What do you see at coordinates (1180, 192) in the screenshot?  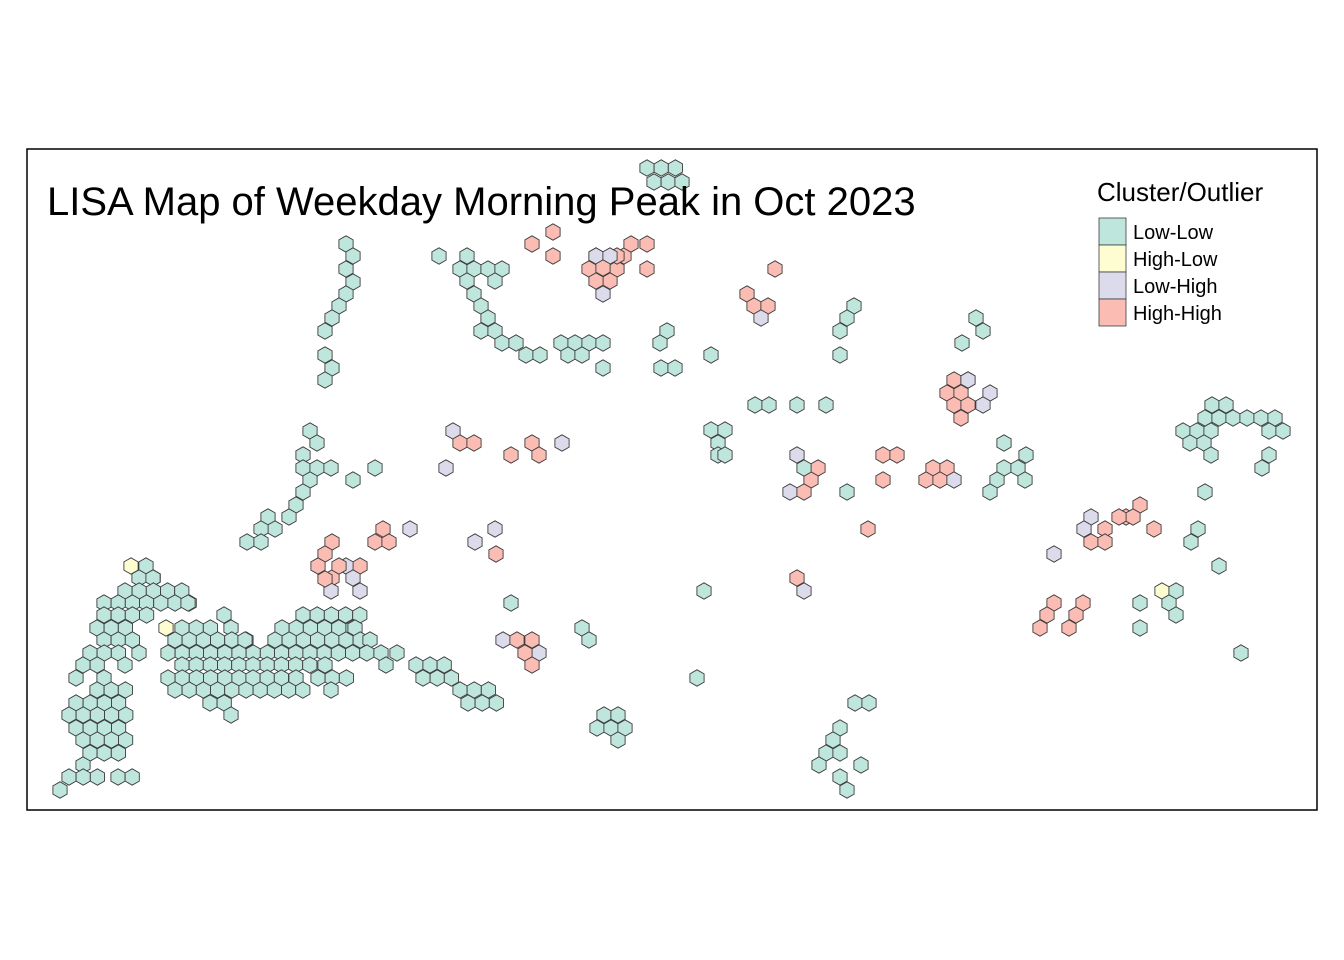 I see `legend-title: Cluster/Outlier` at bounding box center [1180, 192].